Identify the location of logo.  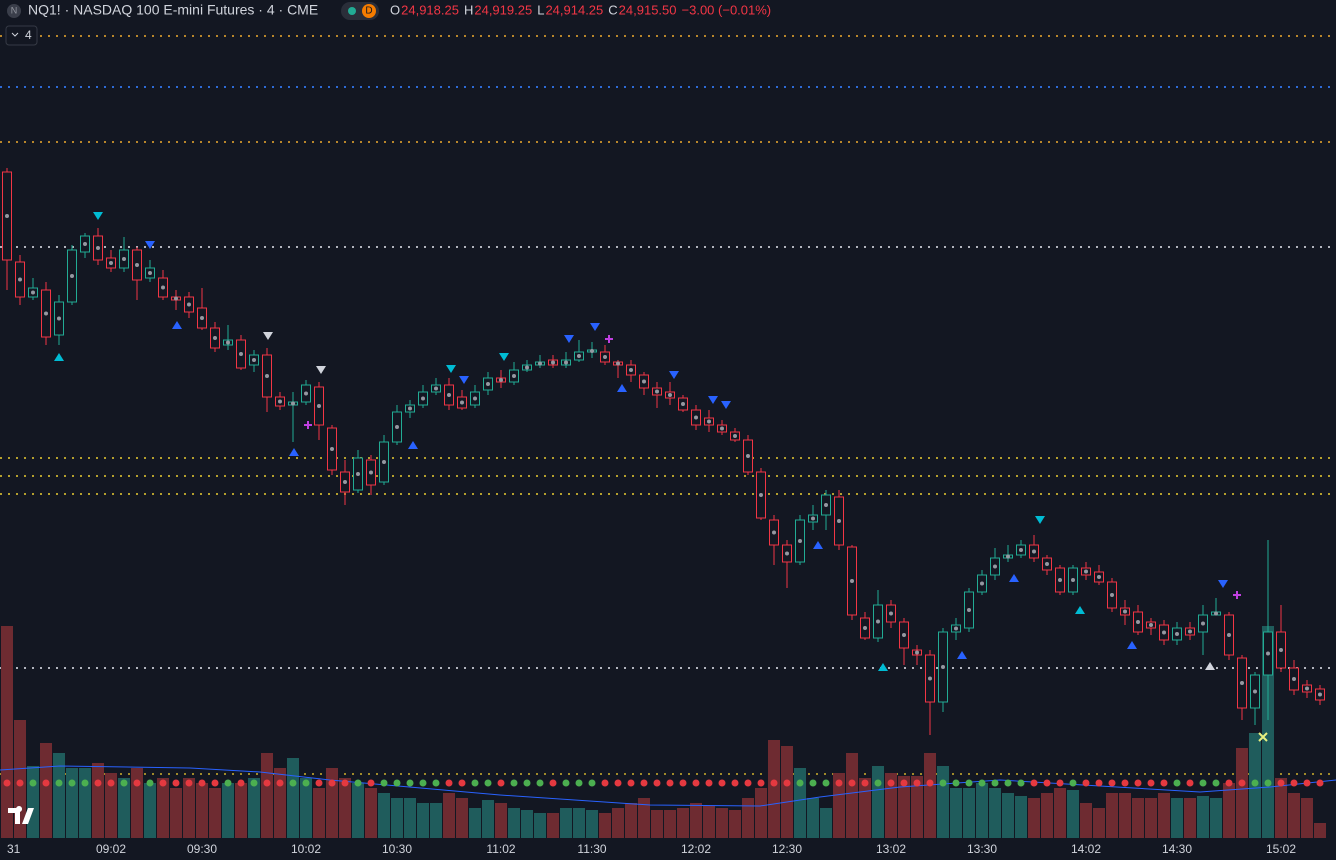
(21, 815).